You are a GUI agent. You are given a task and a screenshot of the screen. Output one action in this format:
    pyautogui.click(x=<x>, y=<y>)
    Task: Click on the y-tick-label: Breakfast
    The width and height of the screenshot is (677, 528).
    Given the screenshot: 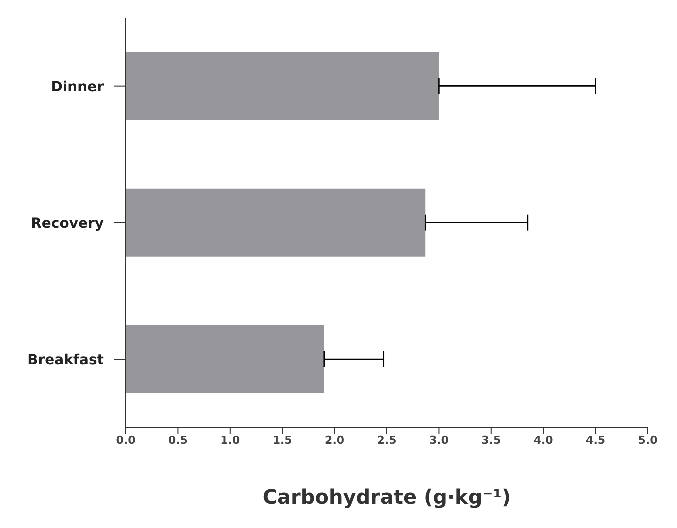 What is the action you would take?
    pyautogui.click(x=66, y=360)
    